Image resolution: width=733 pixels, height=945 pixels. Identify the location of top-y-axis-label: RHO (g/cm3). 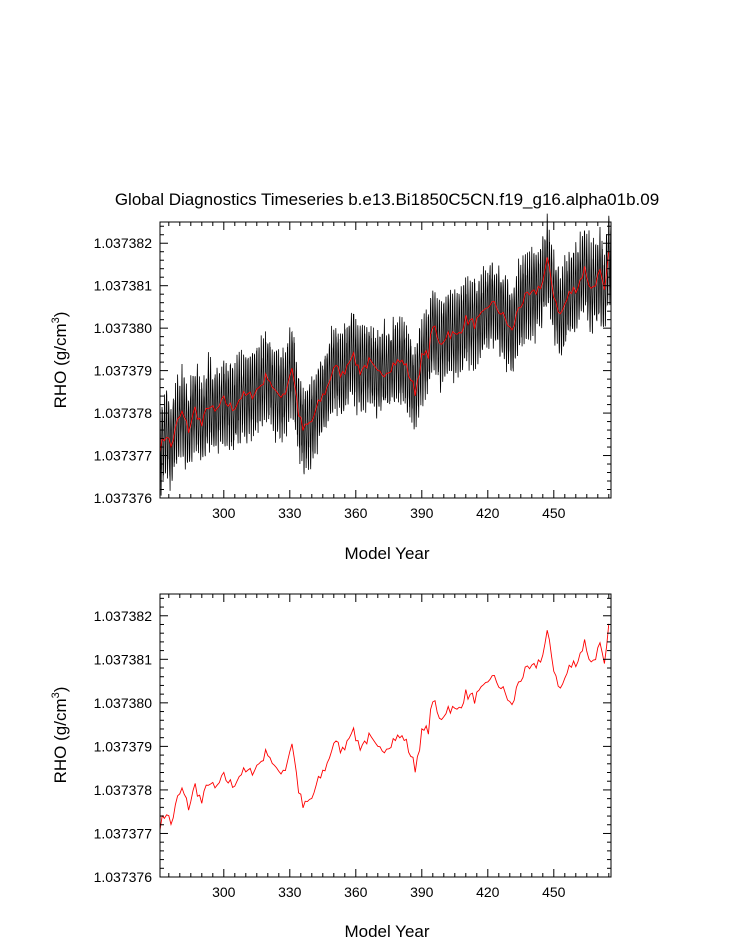
(60, 360).